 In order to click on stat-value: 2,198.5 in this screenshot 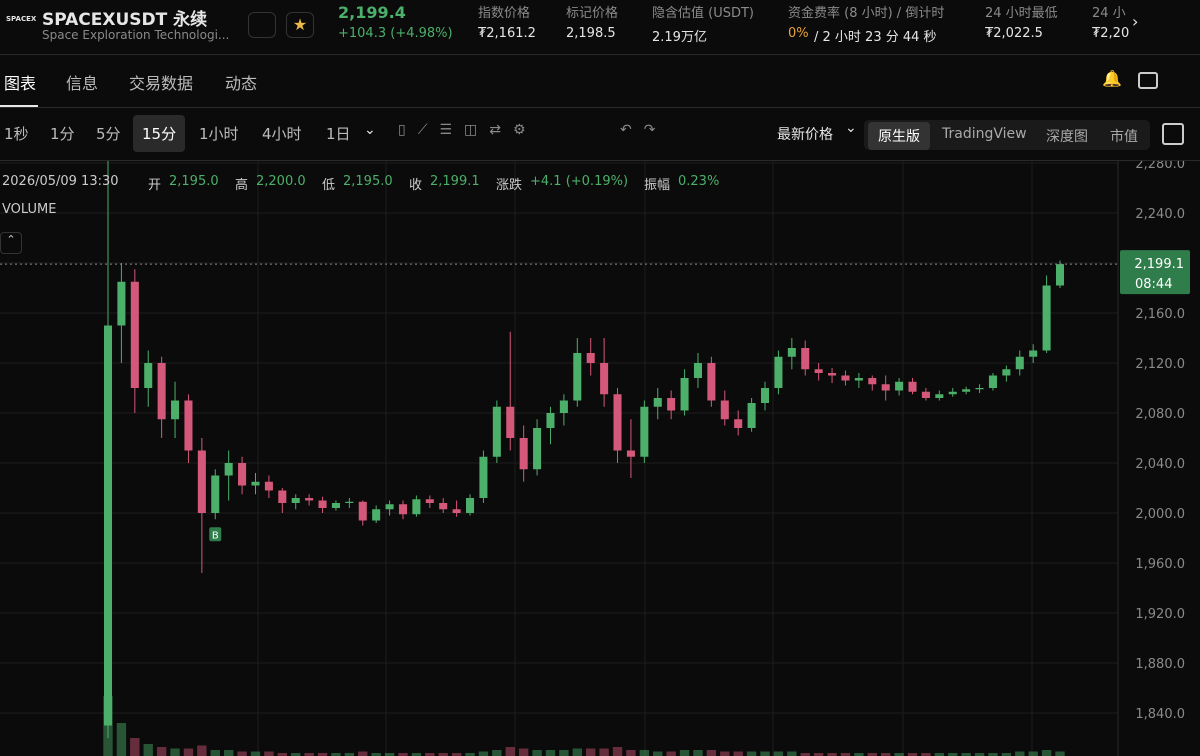, I will do `click(591, 33)`.